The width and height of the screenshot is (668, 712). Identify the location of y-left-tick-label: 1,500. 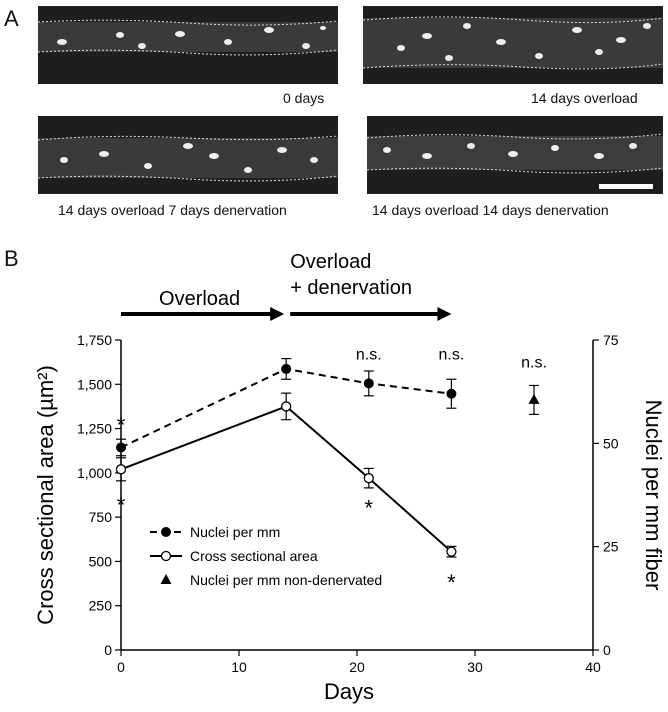
(94, 384).